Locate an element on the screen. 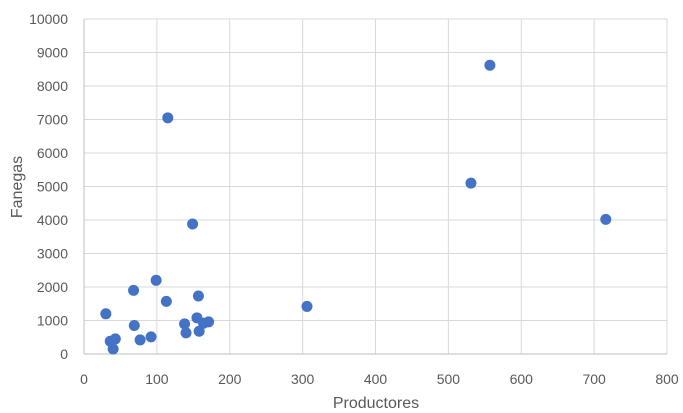  y-tick-label: 9000 is located at coordinates (52, 53).